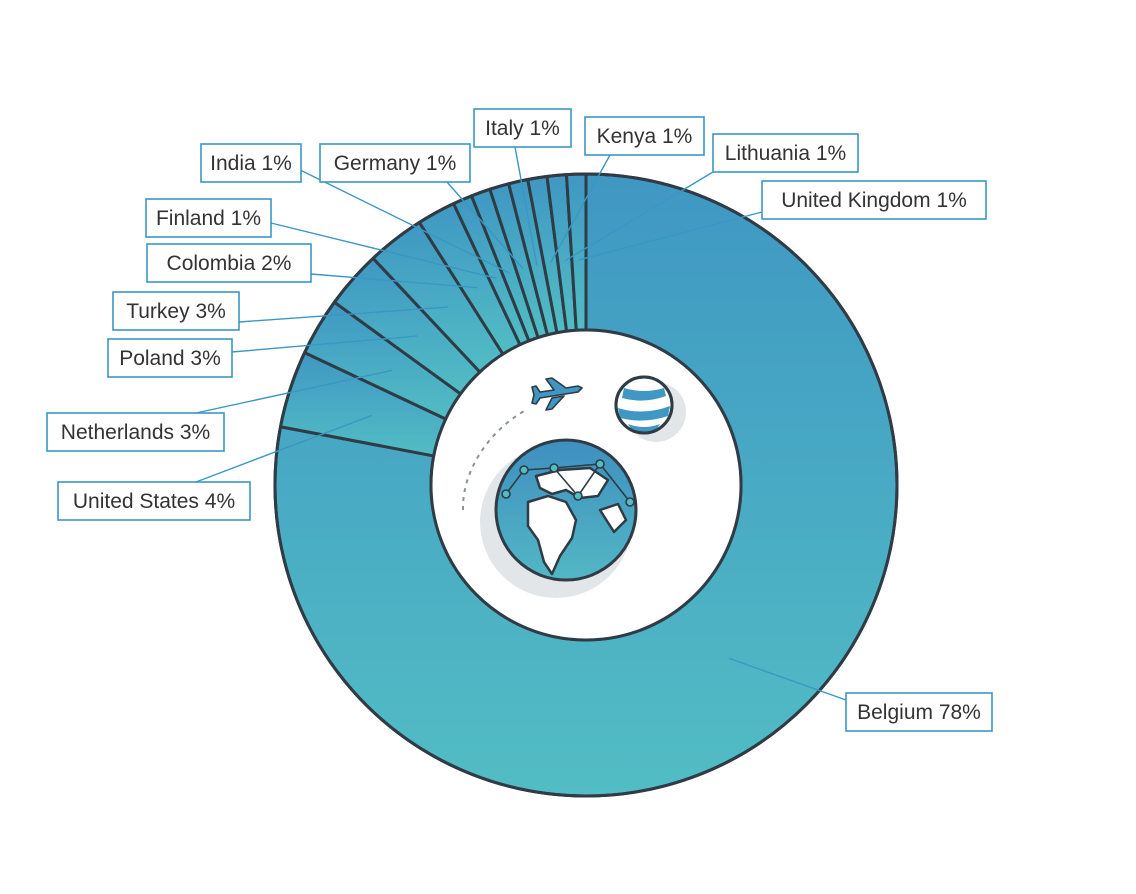  I want to click on label-netherlands: Netherlands 3%, so click(135, 432).